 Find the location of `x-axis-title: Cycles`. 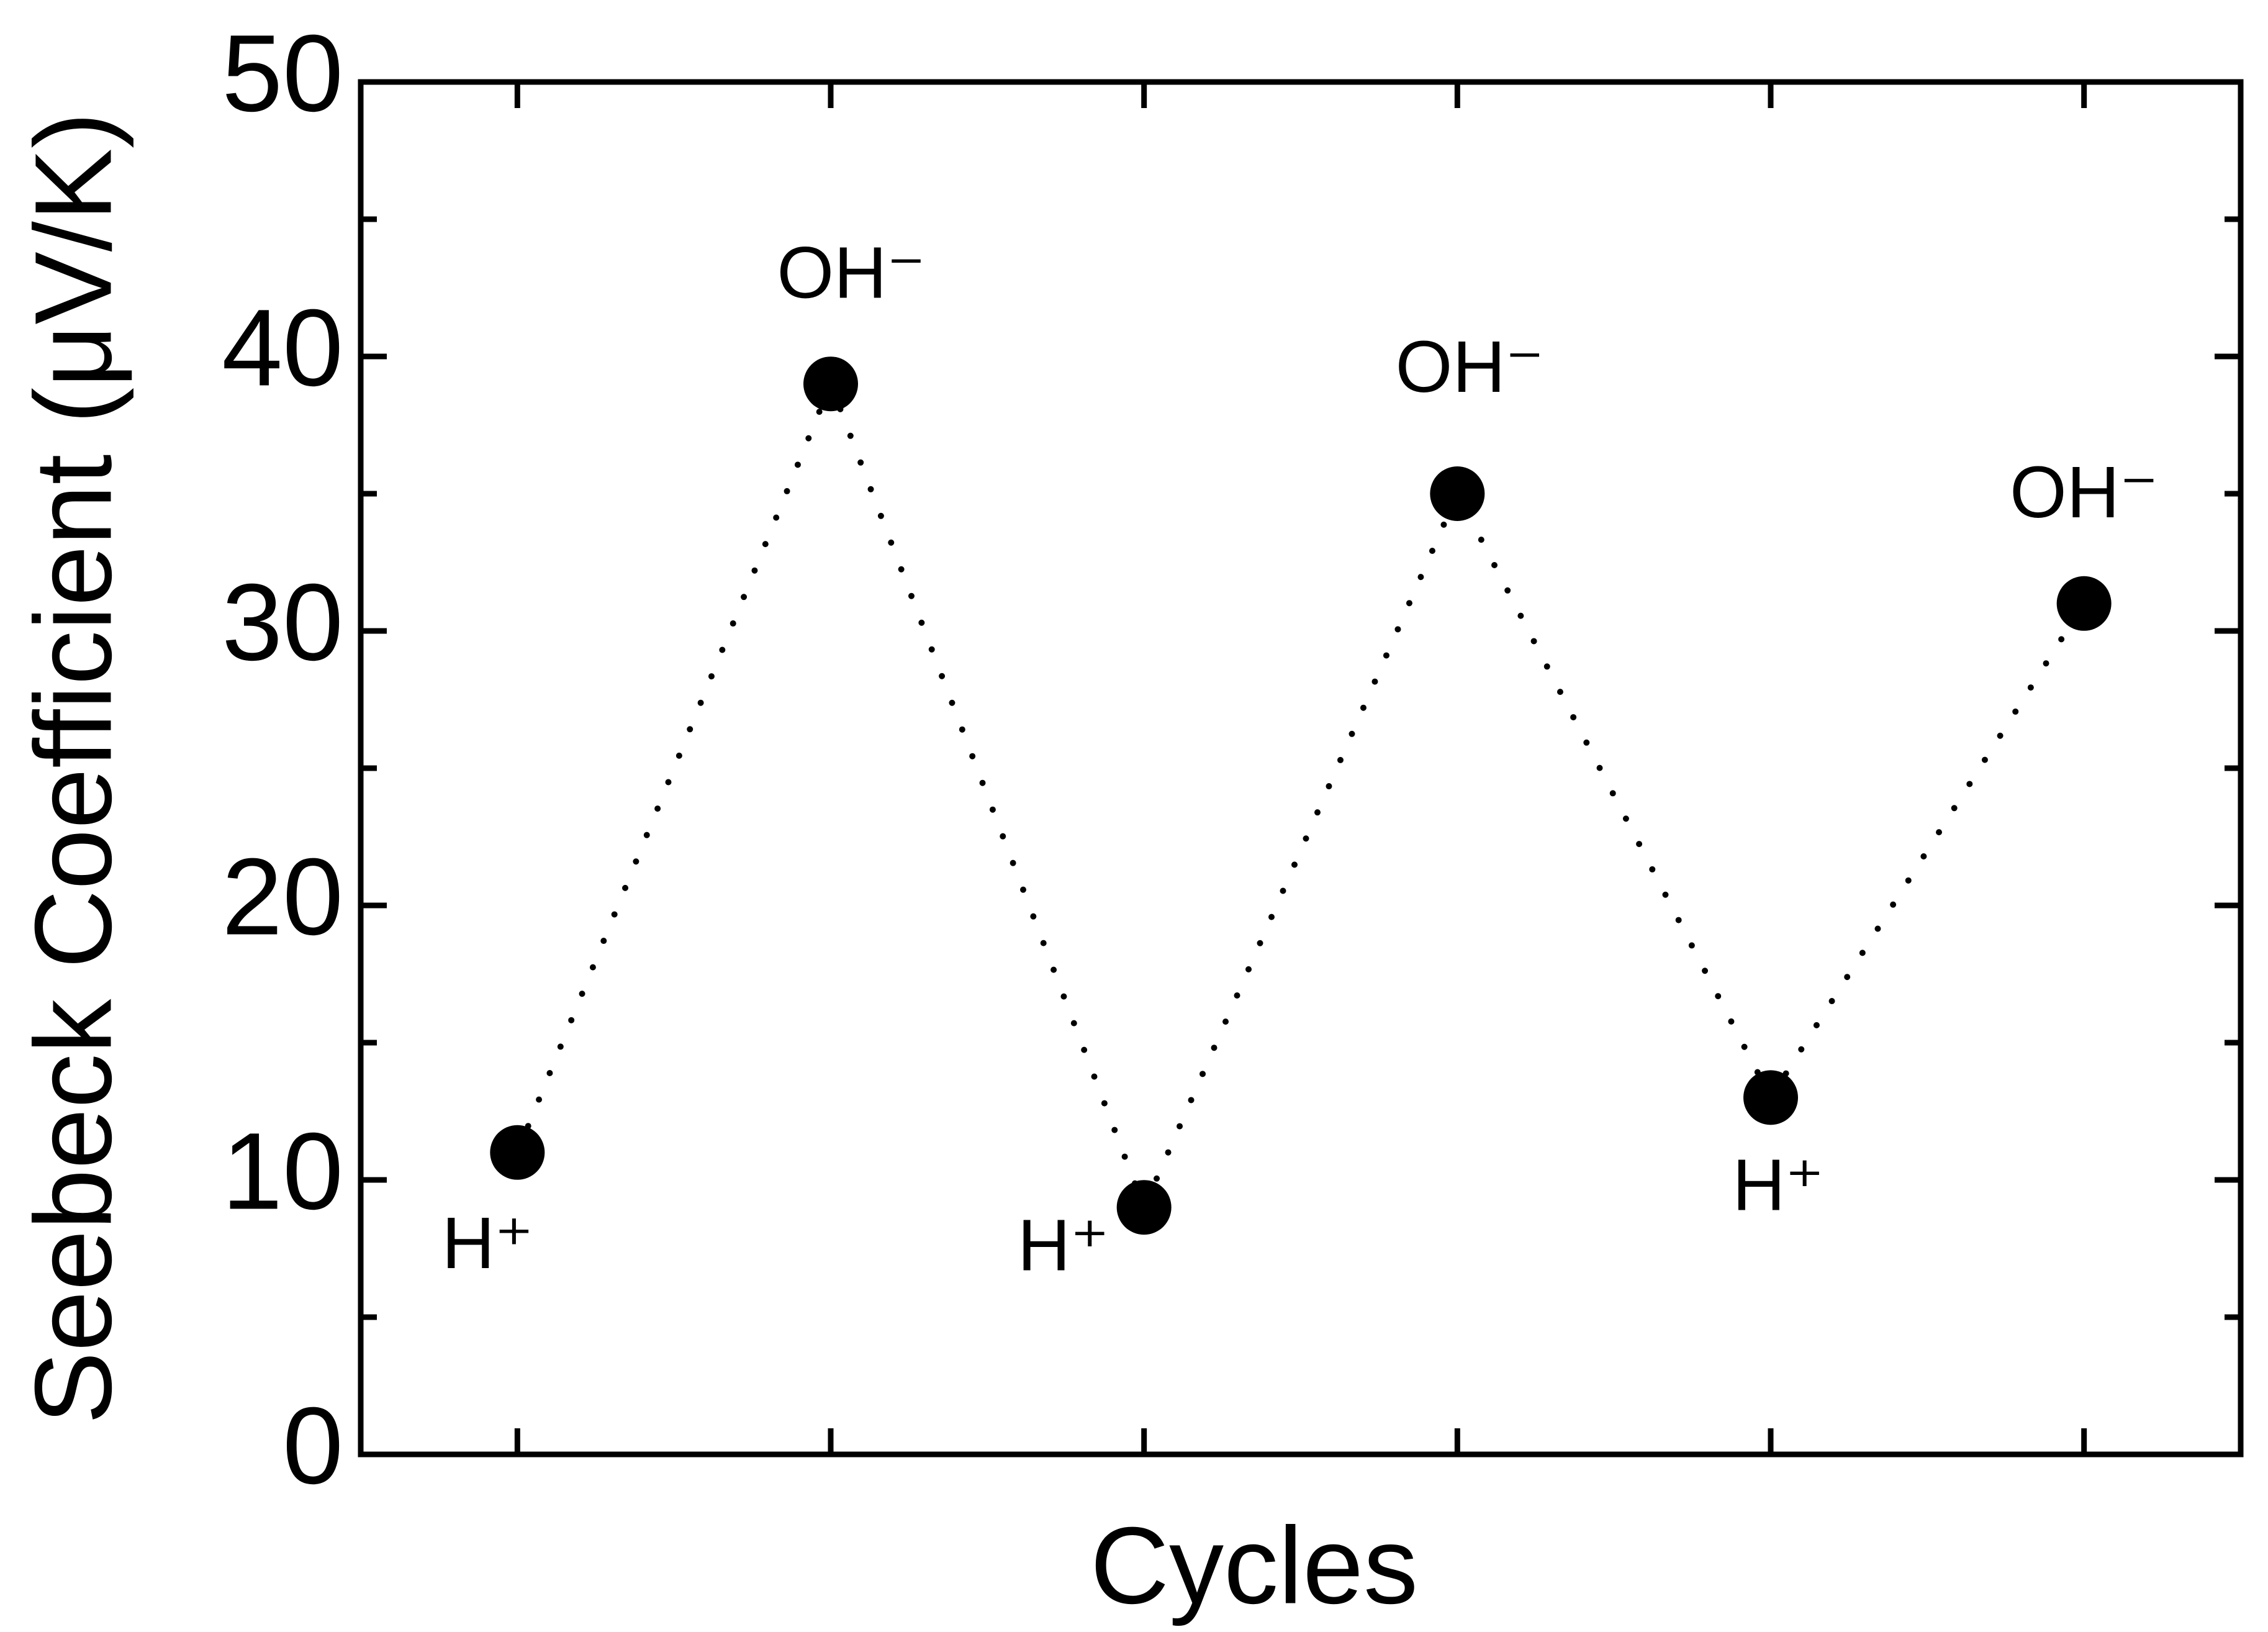

x-axis-title: Cycles is located at coordinates (1254, 1565).